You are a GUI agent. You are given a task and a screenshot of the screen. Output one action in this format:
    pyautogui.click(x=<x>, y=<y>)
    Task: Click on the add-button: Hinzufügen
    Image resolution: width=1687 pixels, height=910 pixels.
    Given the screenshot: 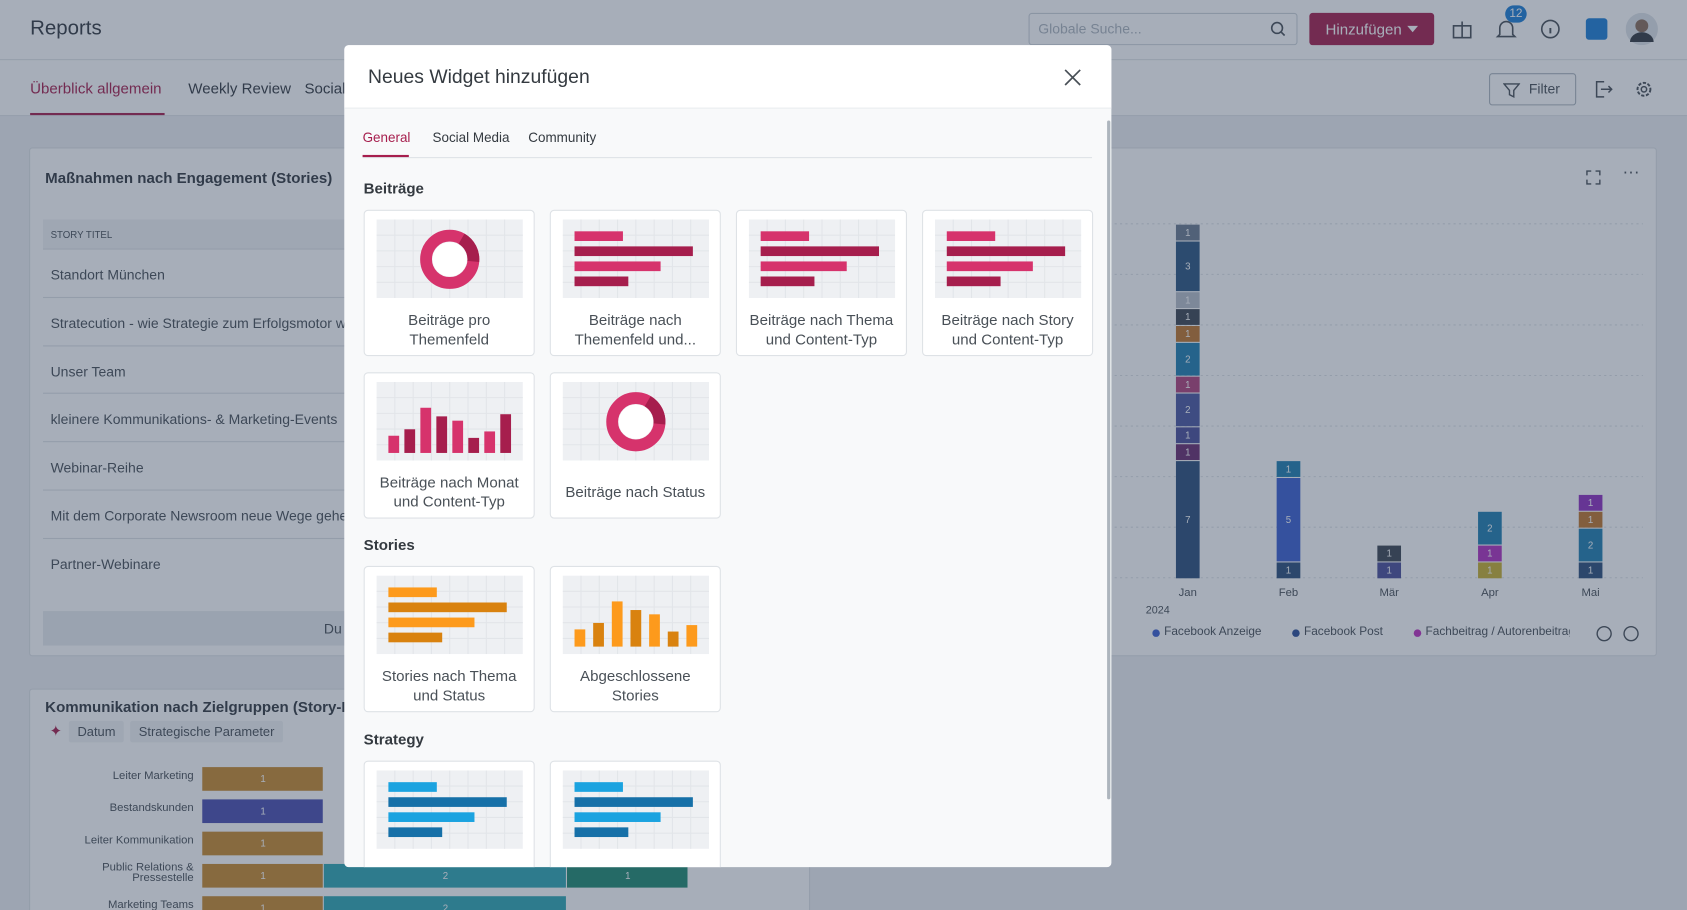 What is the action you would take?
    pyautogui.click(x=1372, y=29)
    